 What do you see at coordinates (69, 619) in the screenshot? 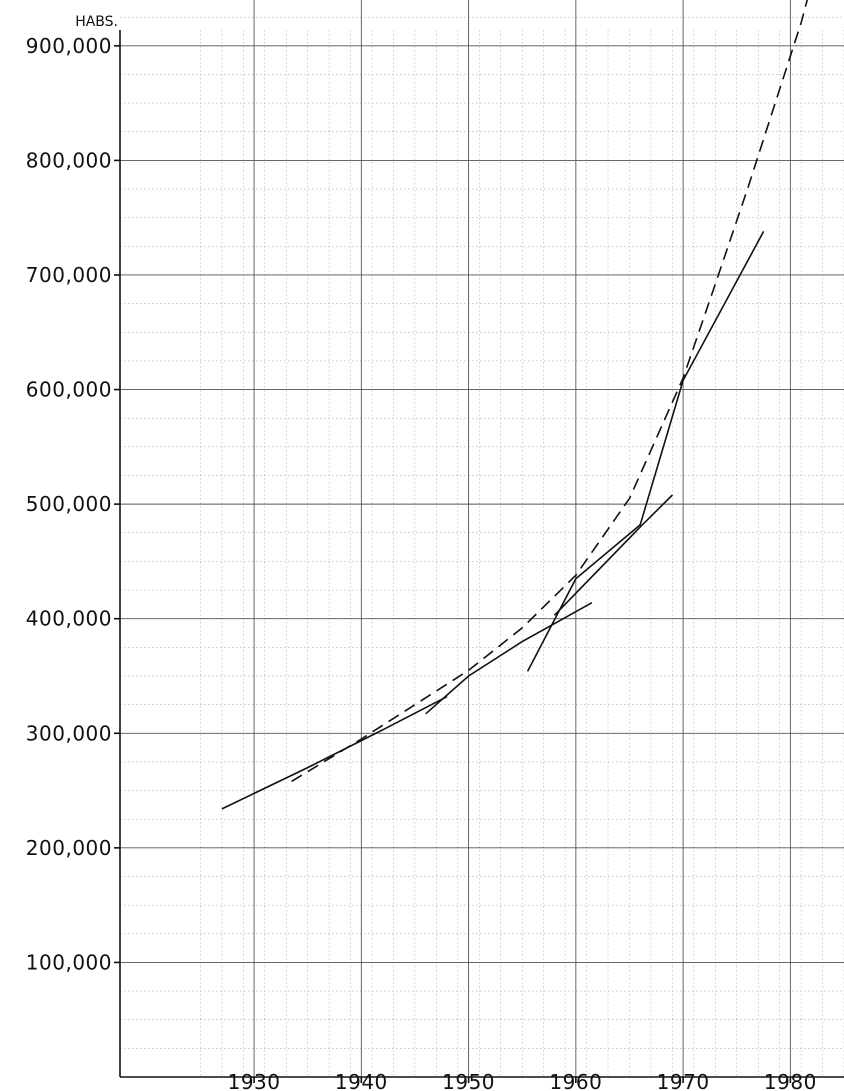
I see `y-tick-label: 400,000` at bounding box center [69, 619].